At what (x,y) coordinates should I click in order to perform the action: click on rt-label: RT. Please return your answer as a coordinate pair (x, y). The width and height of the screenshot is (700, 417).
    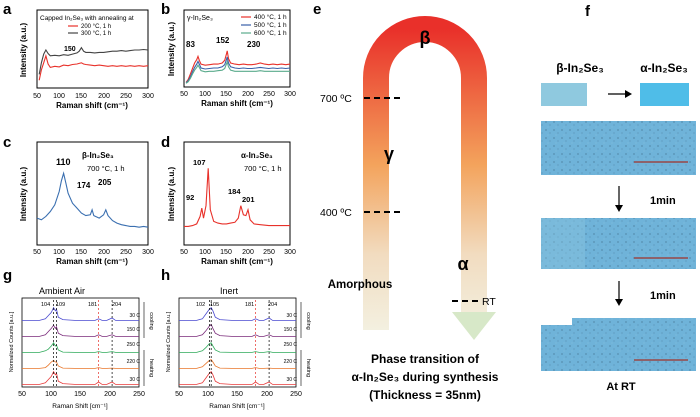
    Looking at the image, I should click on (489, 302).